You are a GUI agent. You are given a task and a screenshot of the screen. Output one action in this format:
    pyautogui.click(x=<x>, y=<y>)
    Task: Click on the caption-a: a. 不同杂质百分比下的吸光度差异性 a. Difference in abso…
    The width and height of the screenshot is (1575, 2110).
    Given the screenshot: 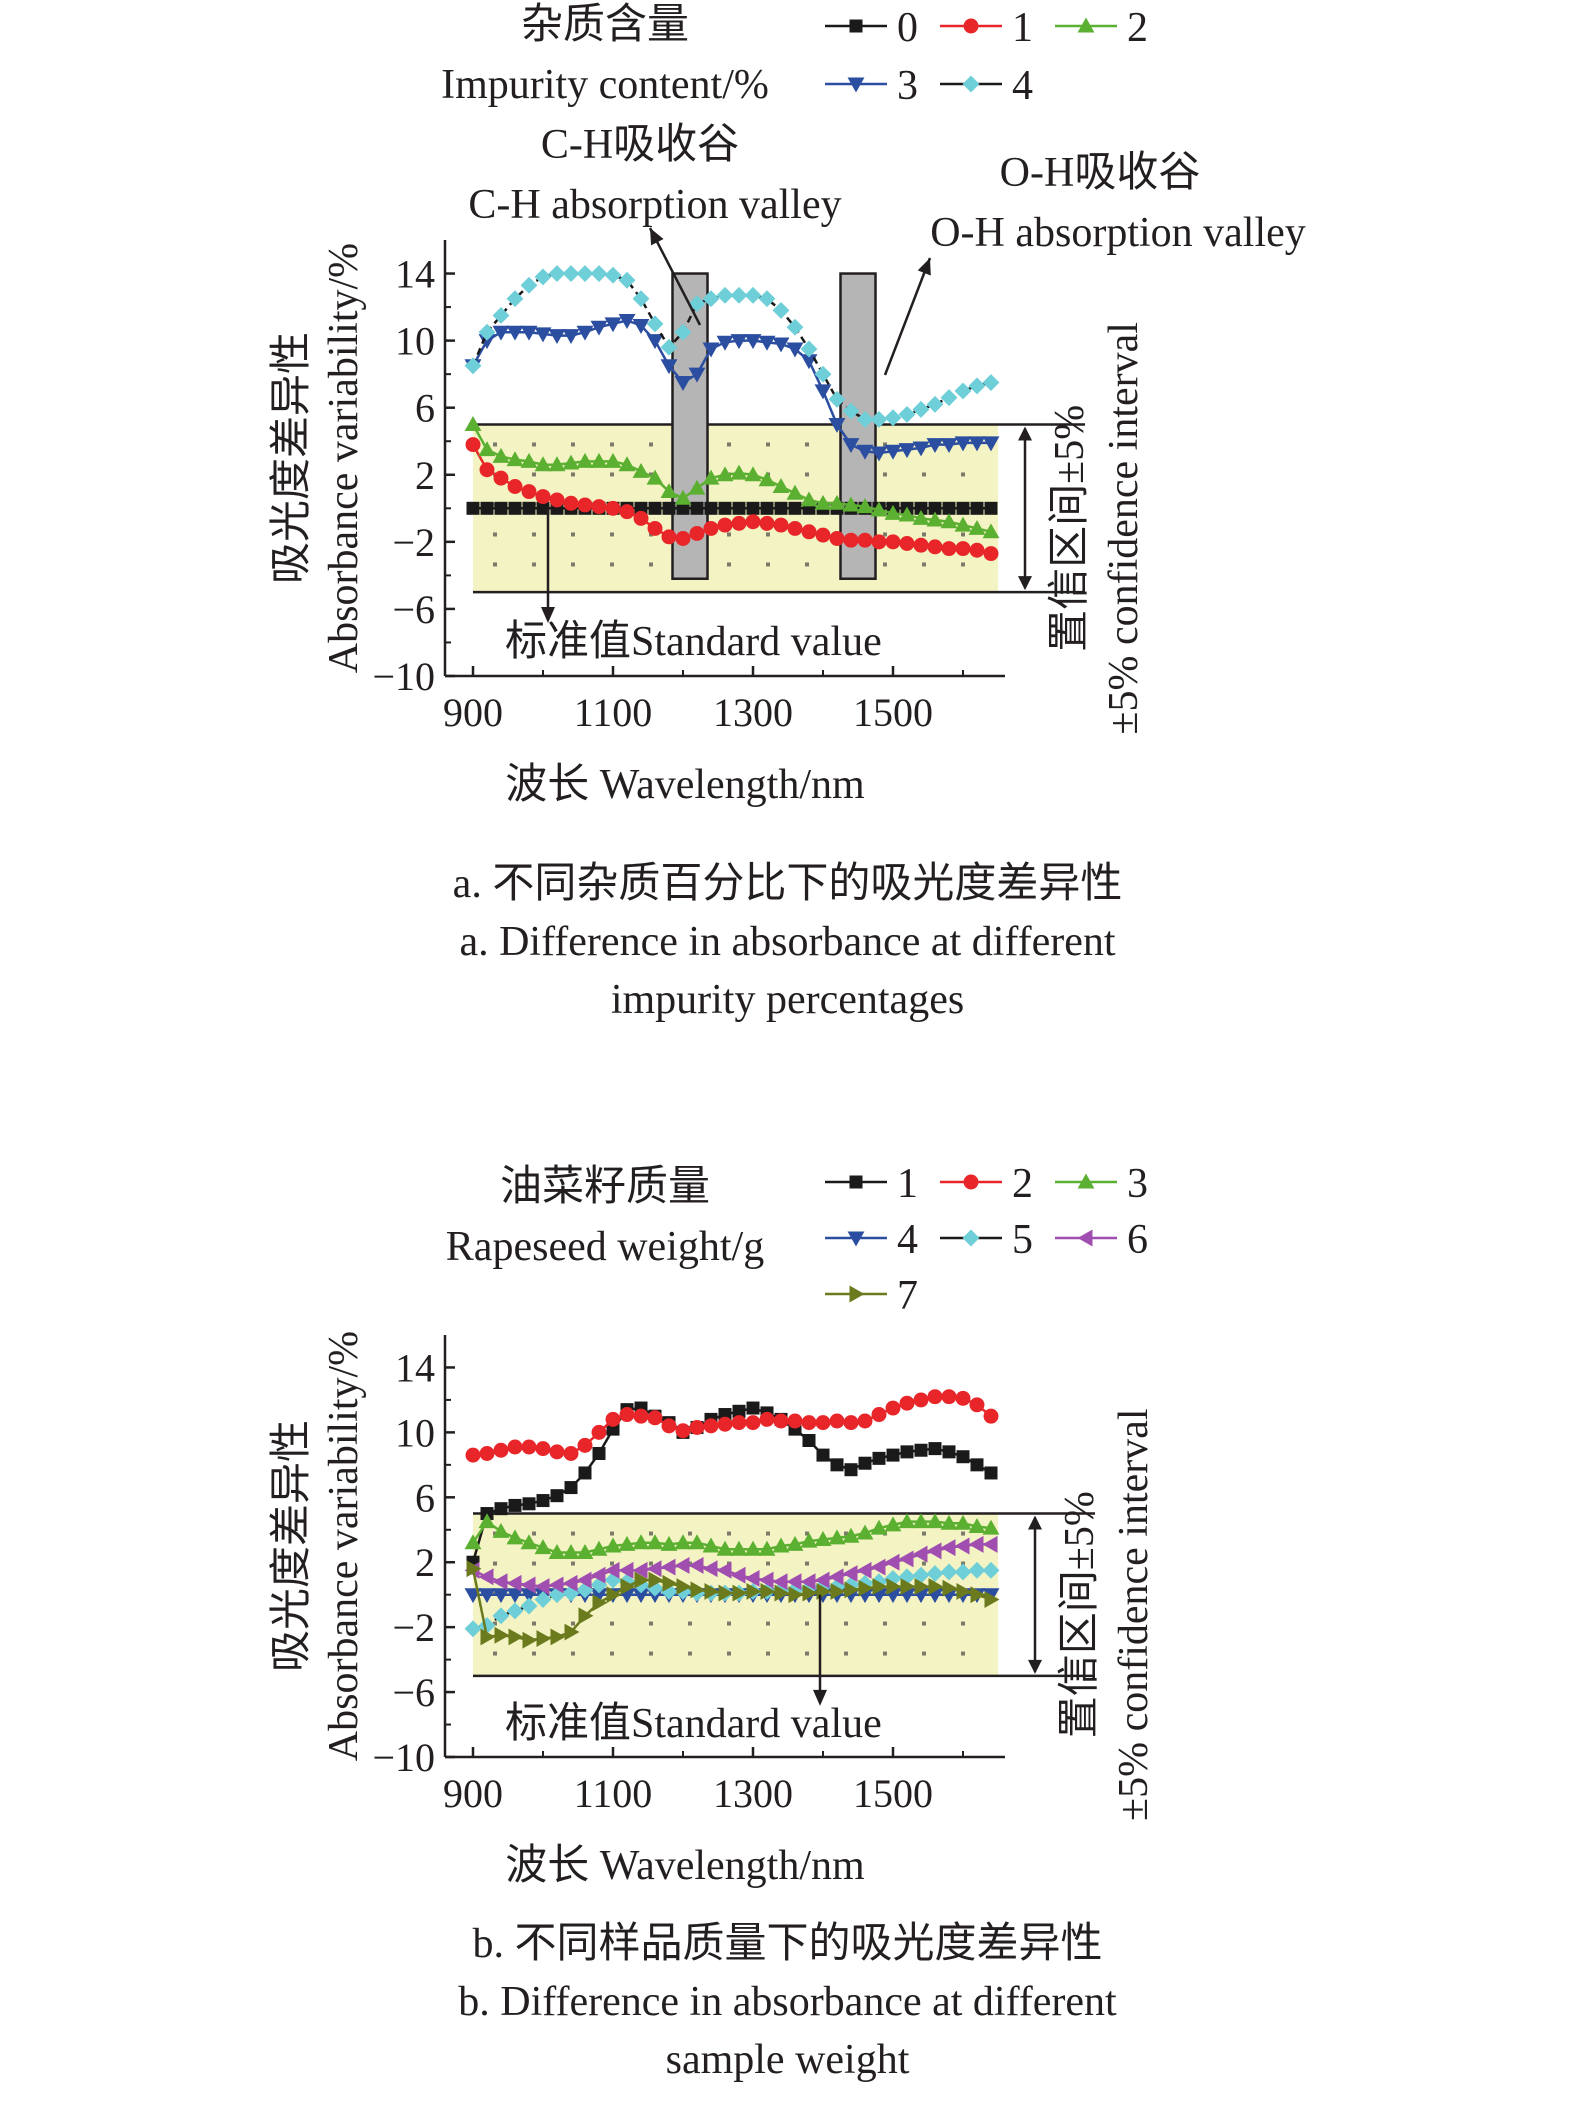 What is the action you would take?
    pyautogui.click(x=787, y=942)
    